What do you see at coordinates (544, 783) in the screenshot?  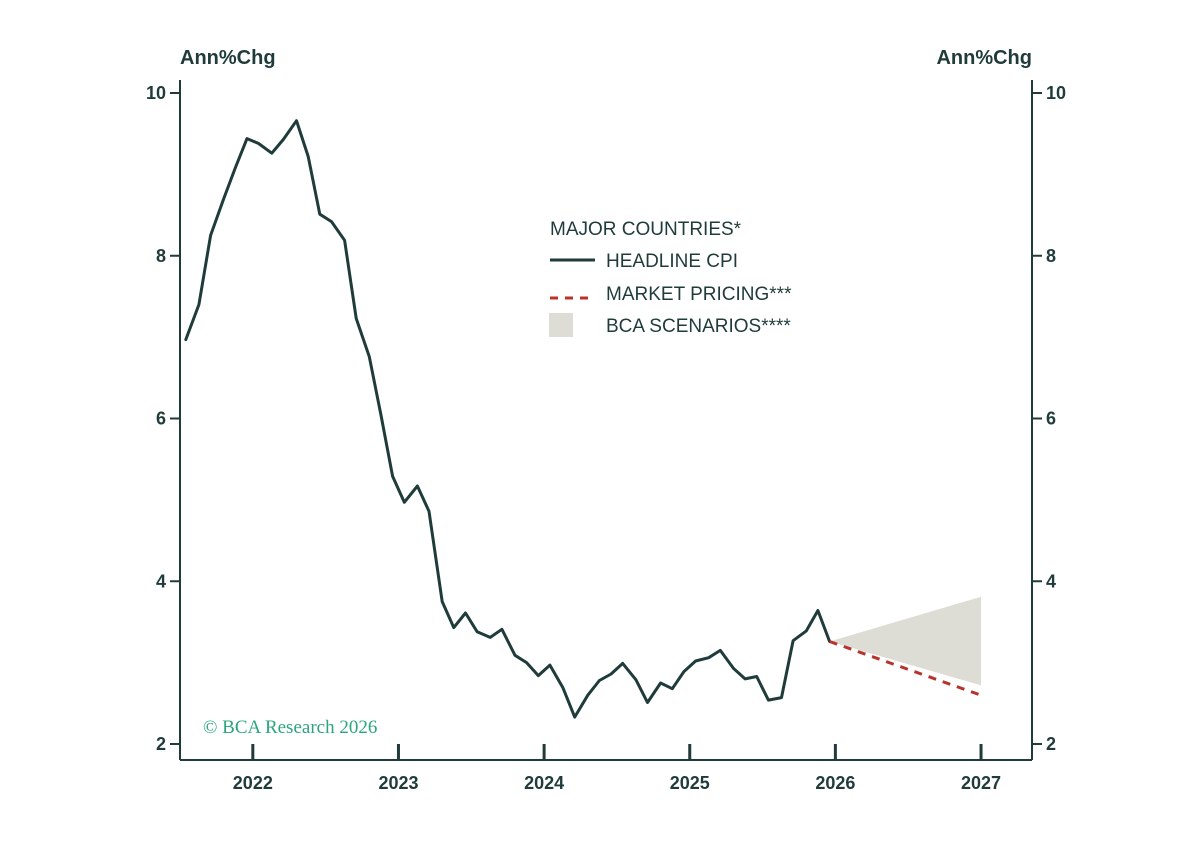 I see `x-tick-label: 2024` at bounding box center [544, 783].